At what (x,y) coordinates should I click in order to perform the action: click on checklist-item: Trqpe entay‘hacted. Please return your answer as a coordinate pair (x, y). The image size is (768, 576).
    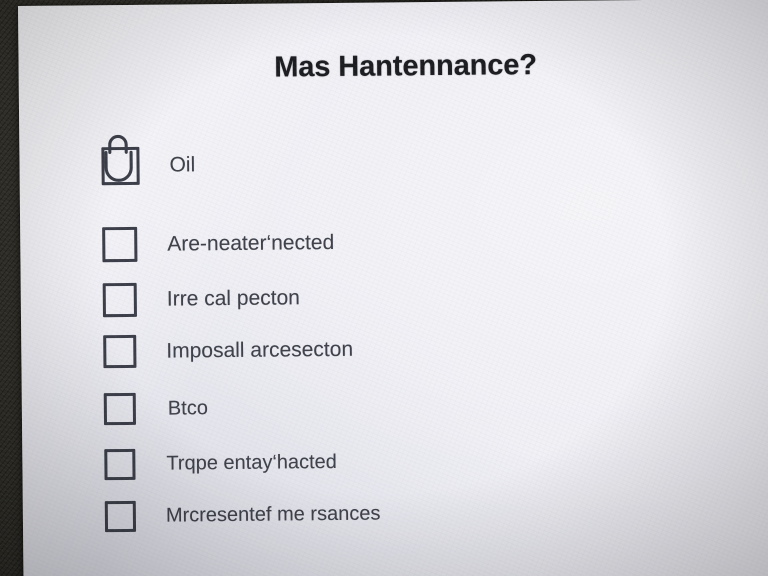
    Looking at the image, I should click on (220, 464).